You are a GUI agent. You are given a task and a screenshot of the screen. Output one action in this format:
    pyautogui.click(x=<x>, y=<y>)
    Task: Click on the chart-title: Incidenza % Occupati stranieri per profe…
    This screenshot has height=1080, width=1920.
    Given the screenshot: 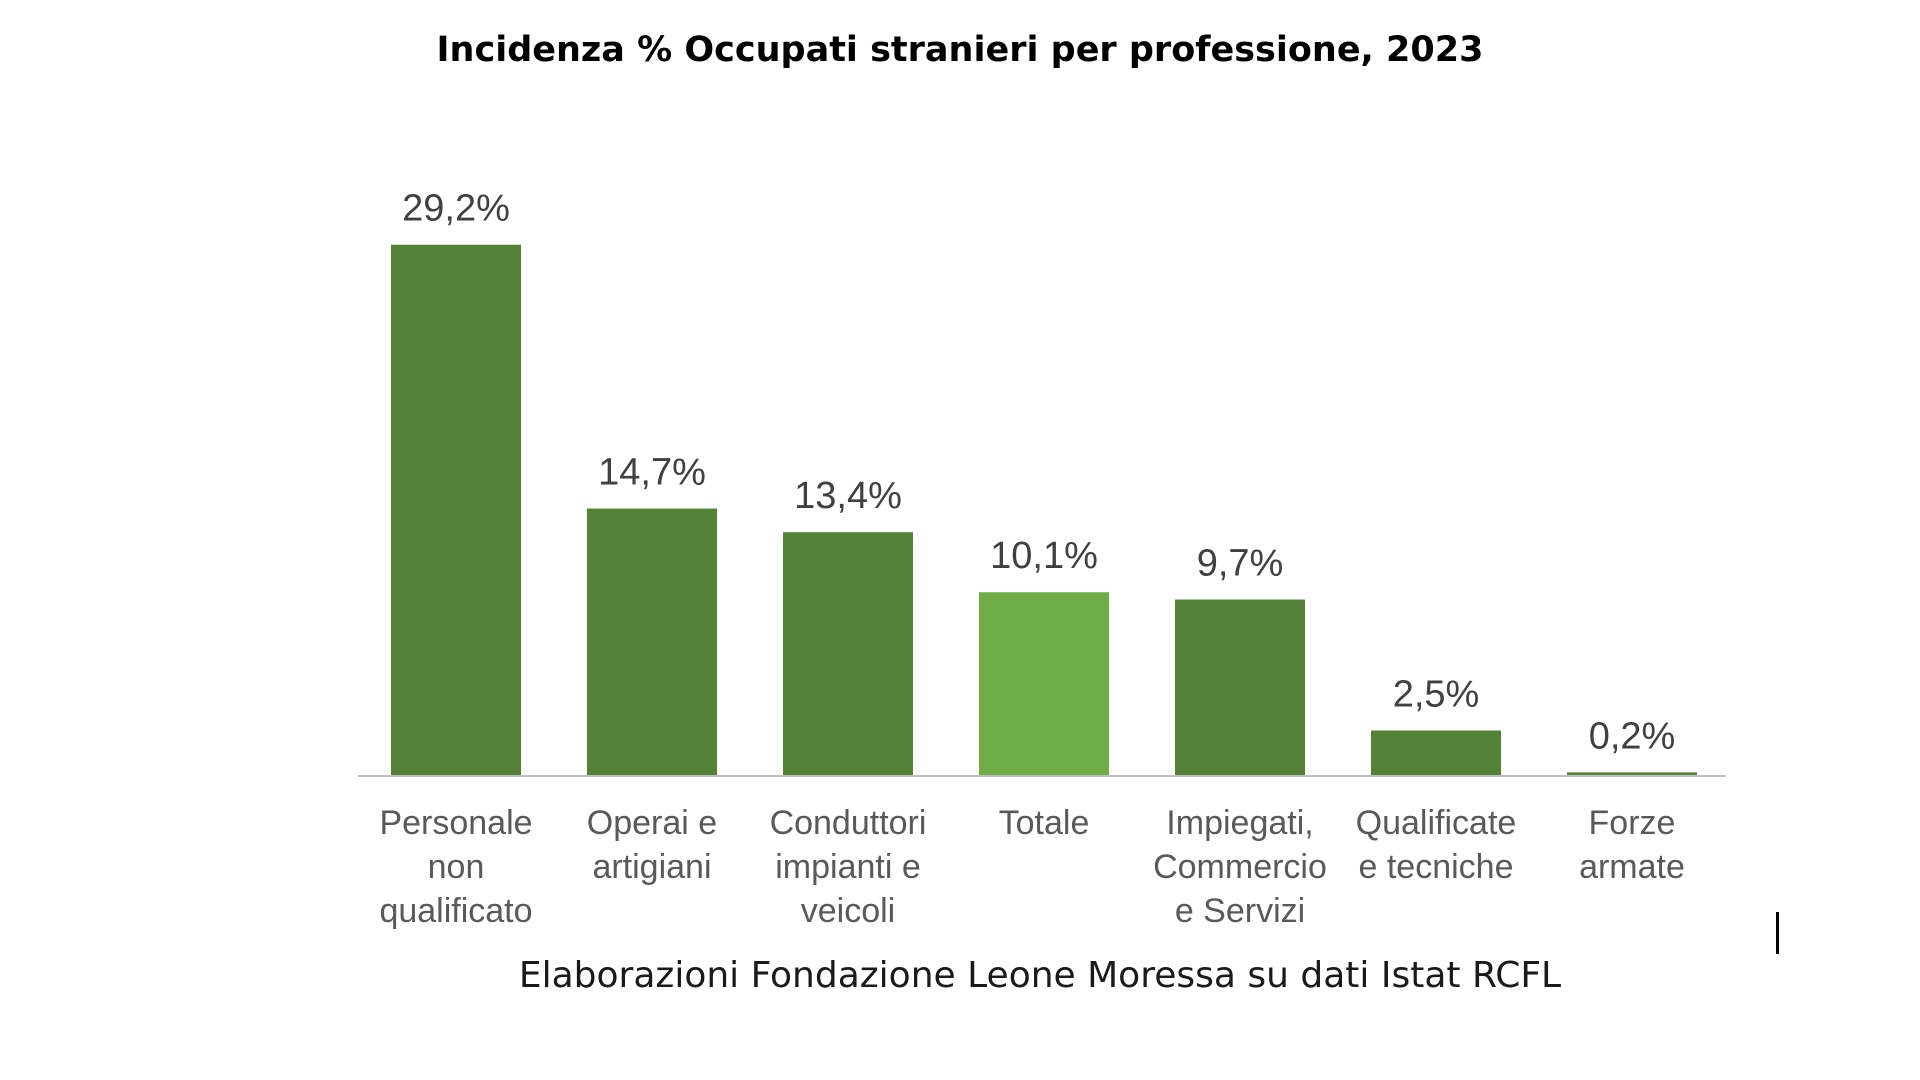 What is the action you would take?
    pyautogui.click(x=960, y=50)
    